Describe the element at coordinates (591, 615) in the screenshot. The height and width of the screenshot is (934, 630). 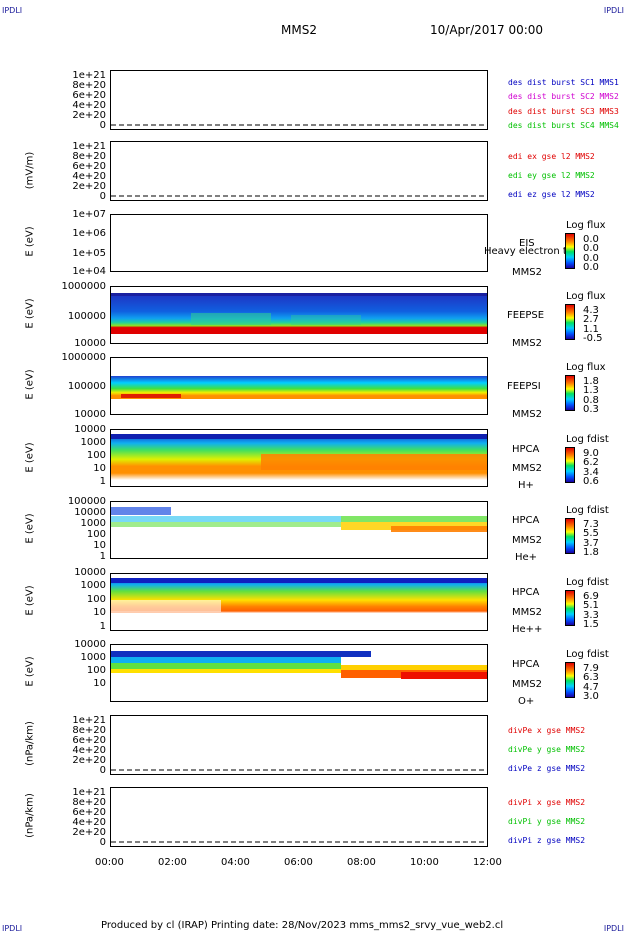
I see `p7-cbar-val: 3.3` at that location.